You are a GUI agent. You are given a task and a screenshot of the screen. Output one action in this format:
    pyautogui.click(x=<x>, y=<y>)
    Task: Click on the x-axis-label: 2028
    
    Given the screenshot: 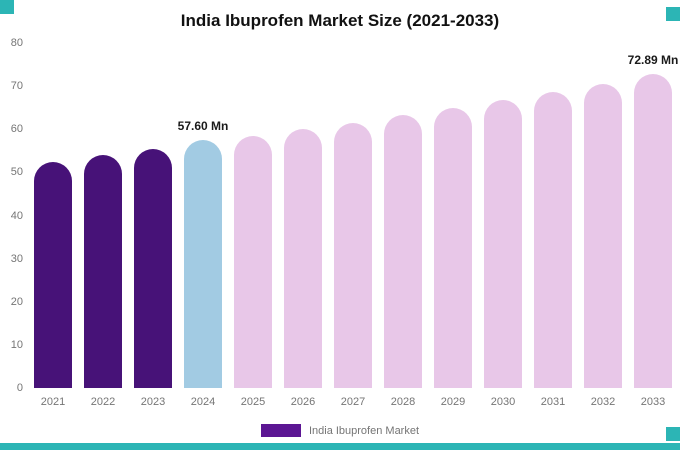 What is the action you would take?
    pyautogui.click(x=403, y=402)
    